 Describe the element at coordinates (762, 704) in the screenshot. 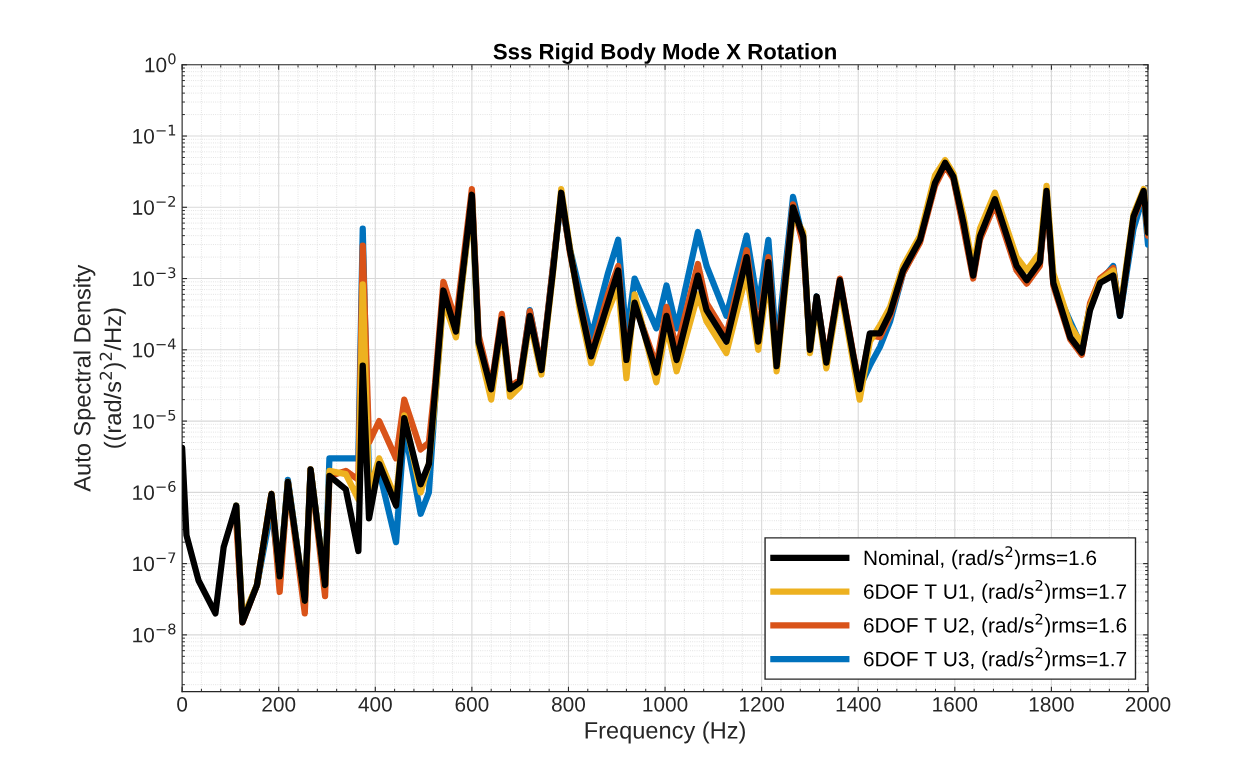

I see `x-tick-label: 1200` at that location.